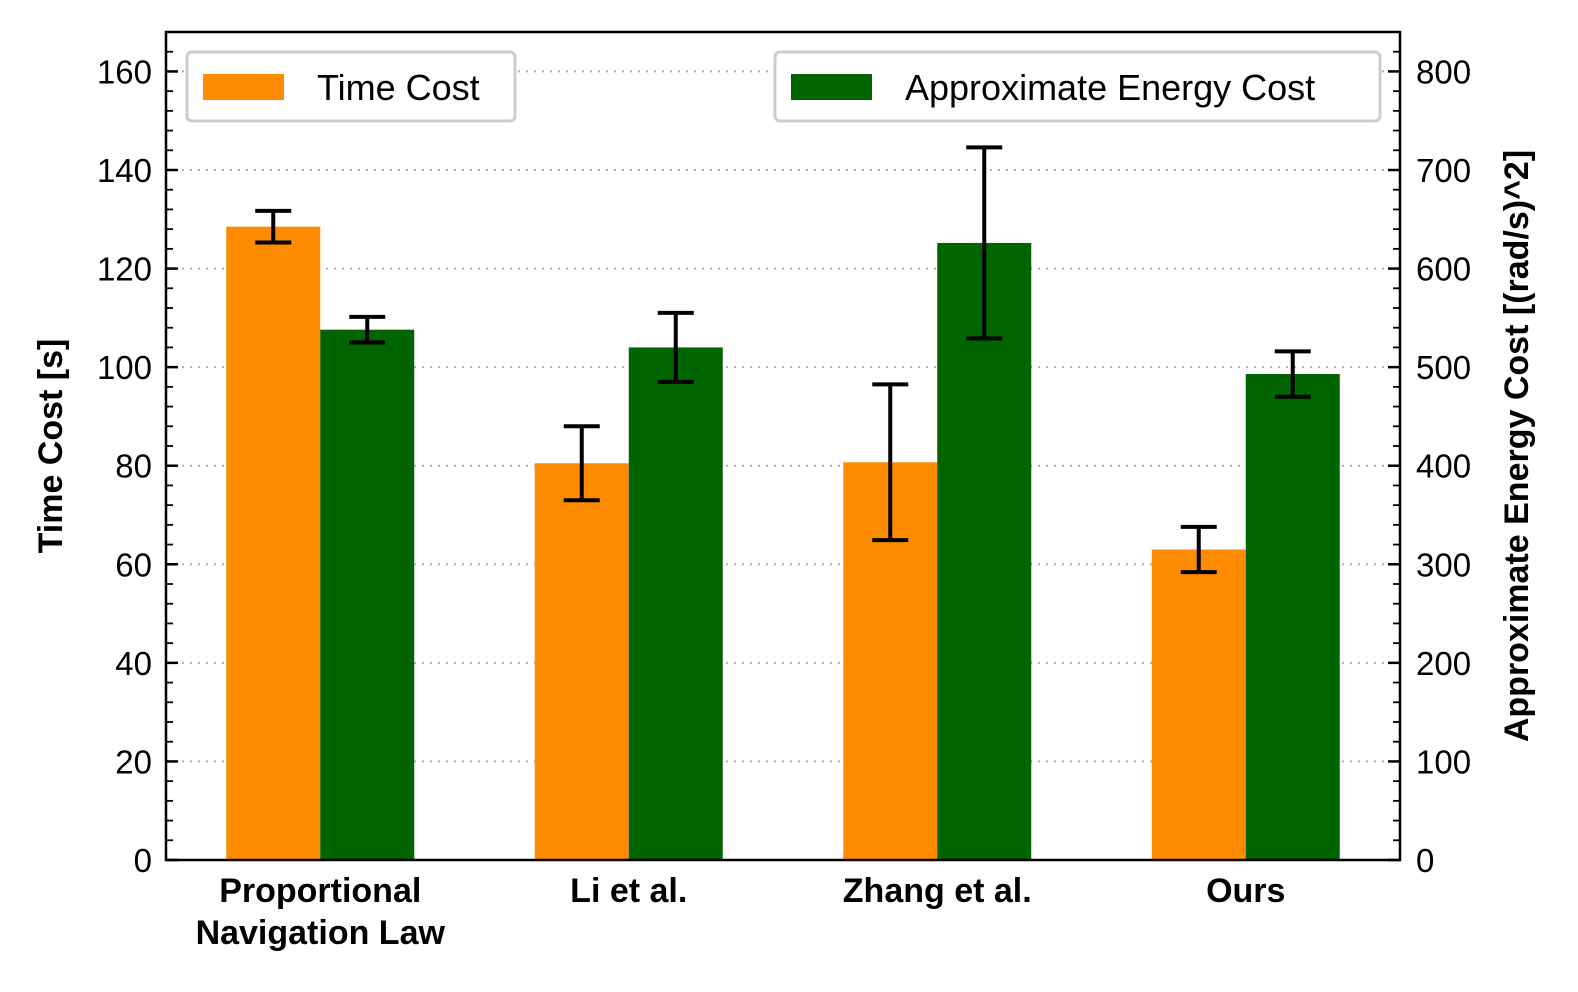 The height and width of the screenshot is (992, 1578). Describe the element at coordinates (1443, 269) in the screenshot. I see `y2-tick-label: 600` at that location.